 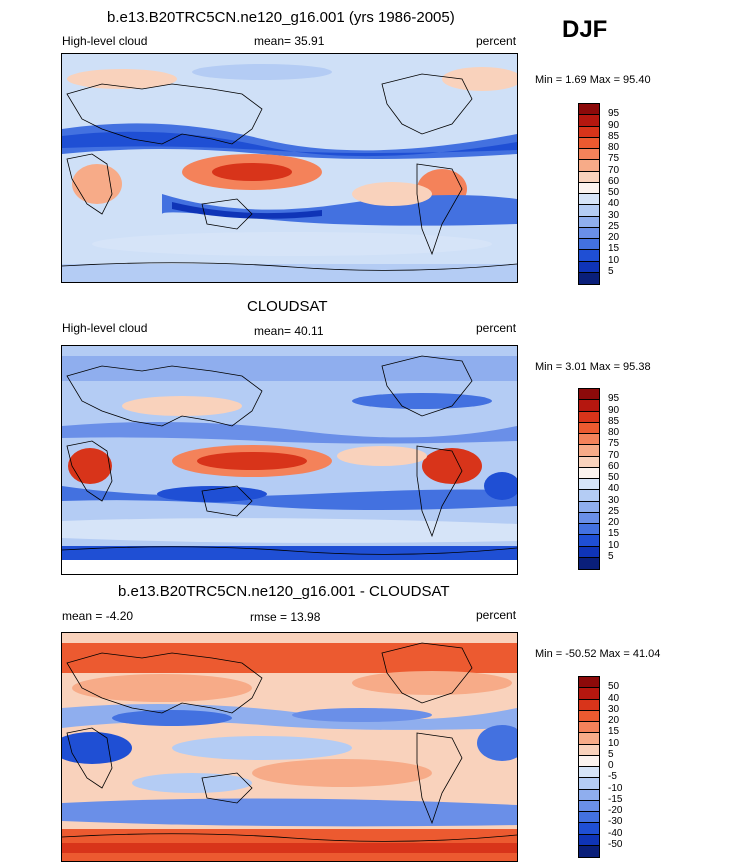 I want to click on colorbar-tick-label: -10, so click(x=615, y=788).